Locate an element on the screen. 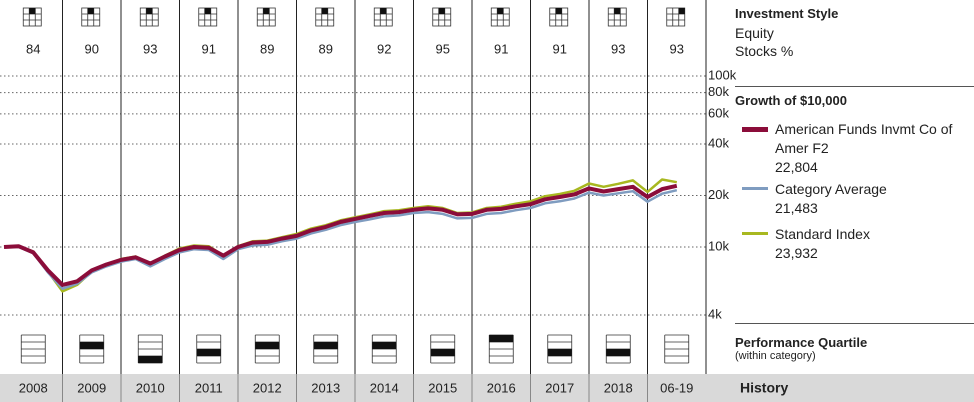 The height and width of the screenshot is (402, 974). y-tick-label: 10k is located at coordinates (718, 245).